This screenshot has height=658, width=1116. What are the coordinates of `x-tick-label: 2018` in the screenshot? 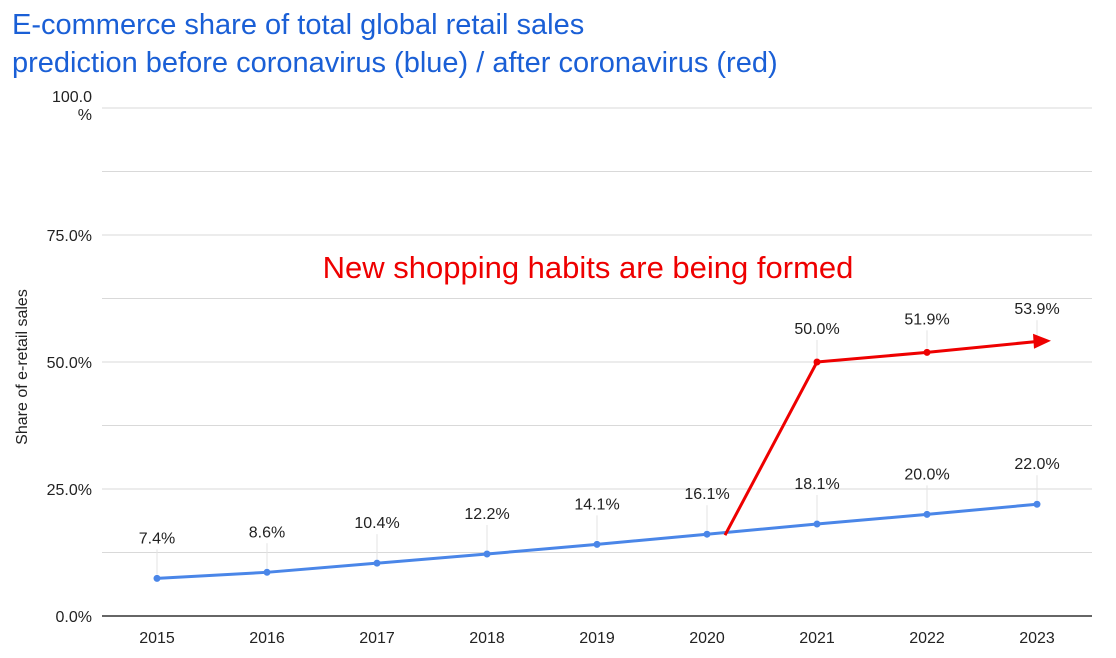 It's located at (487, 638).